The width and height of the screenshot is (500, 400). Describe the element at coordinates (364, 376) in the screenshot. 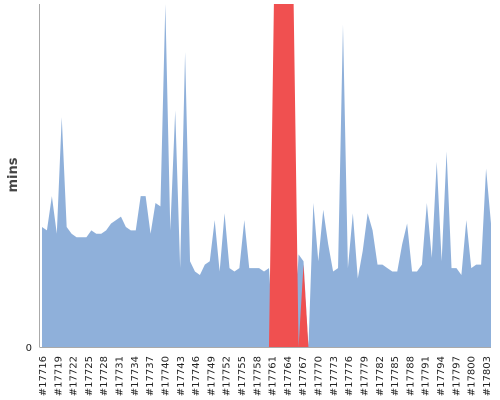

I see `x-tick-label: #17779` at that location.